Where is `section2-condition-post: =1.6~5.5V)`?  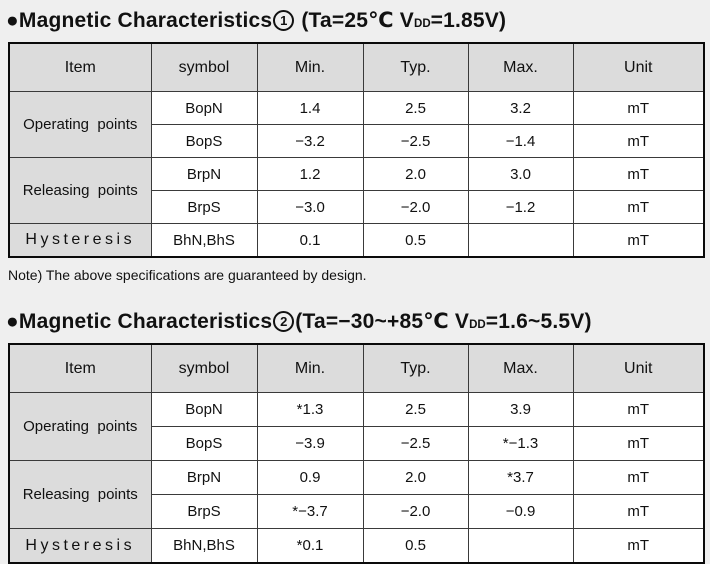 section2-condition-post: =1.6~5.5V) is located at coordinates (538, 321).